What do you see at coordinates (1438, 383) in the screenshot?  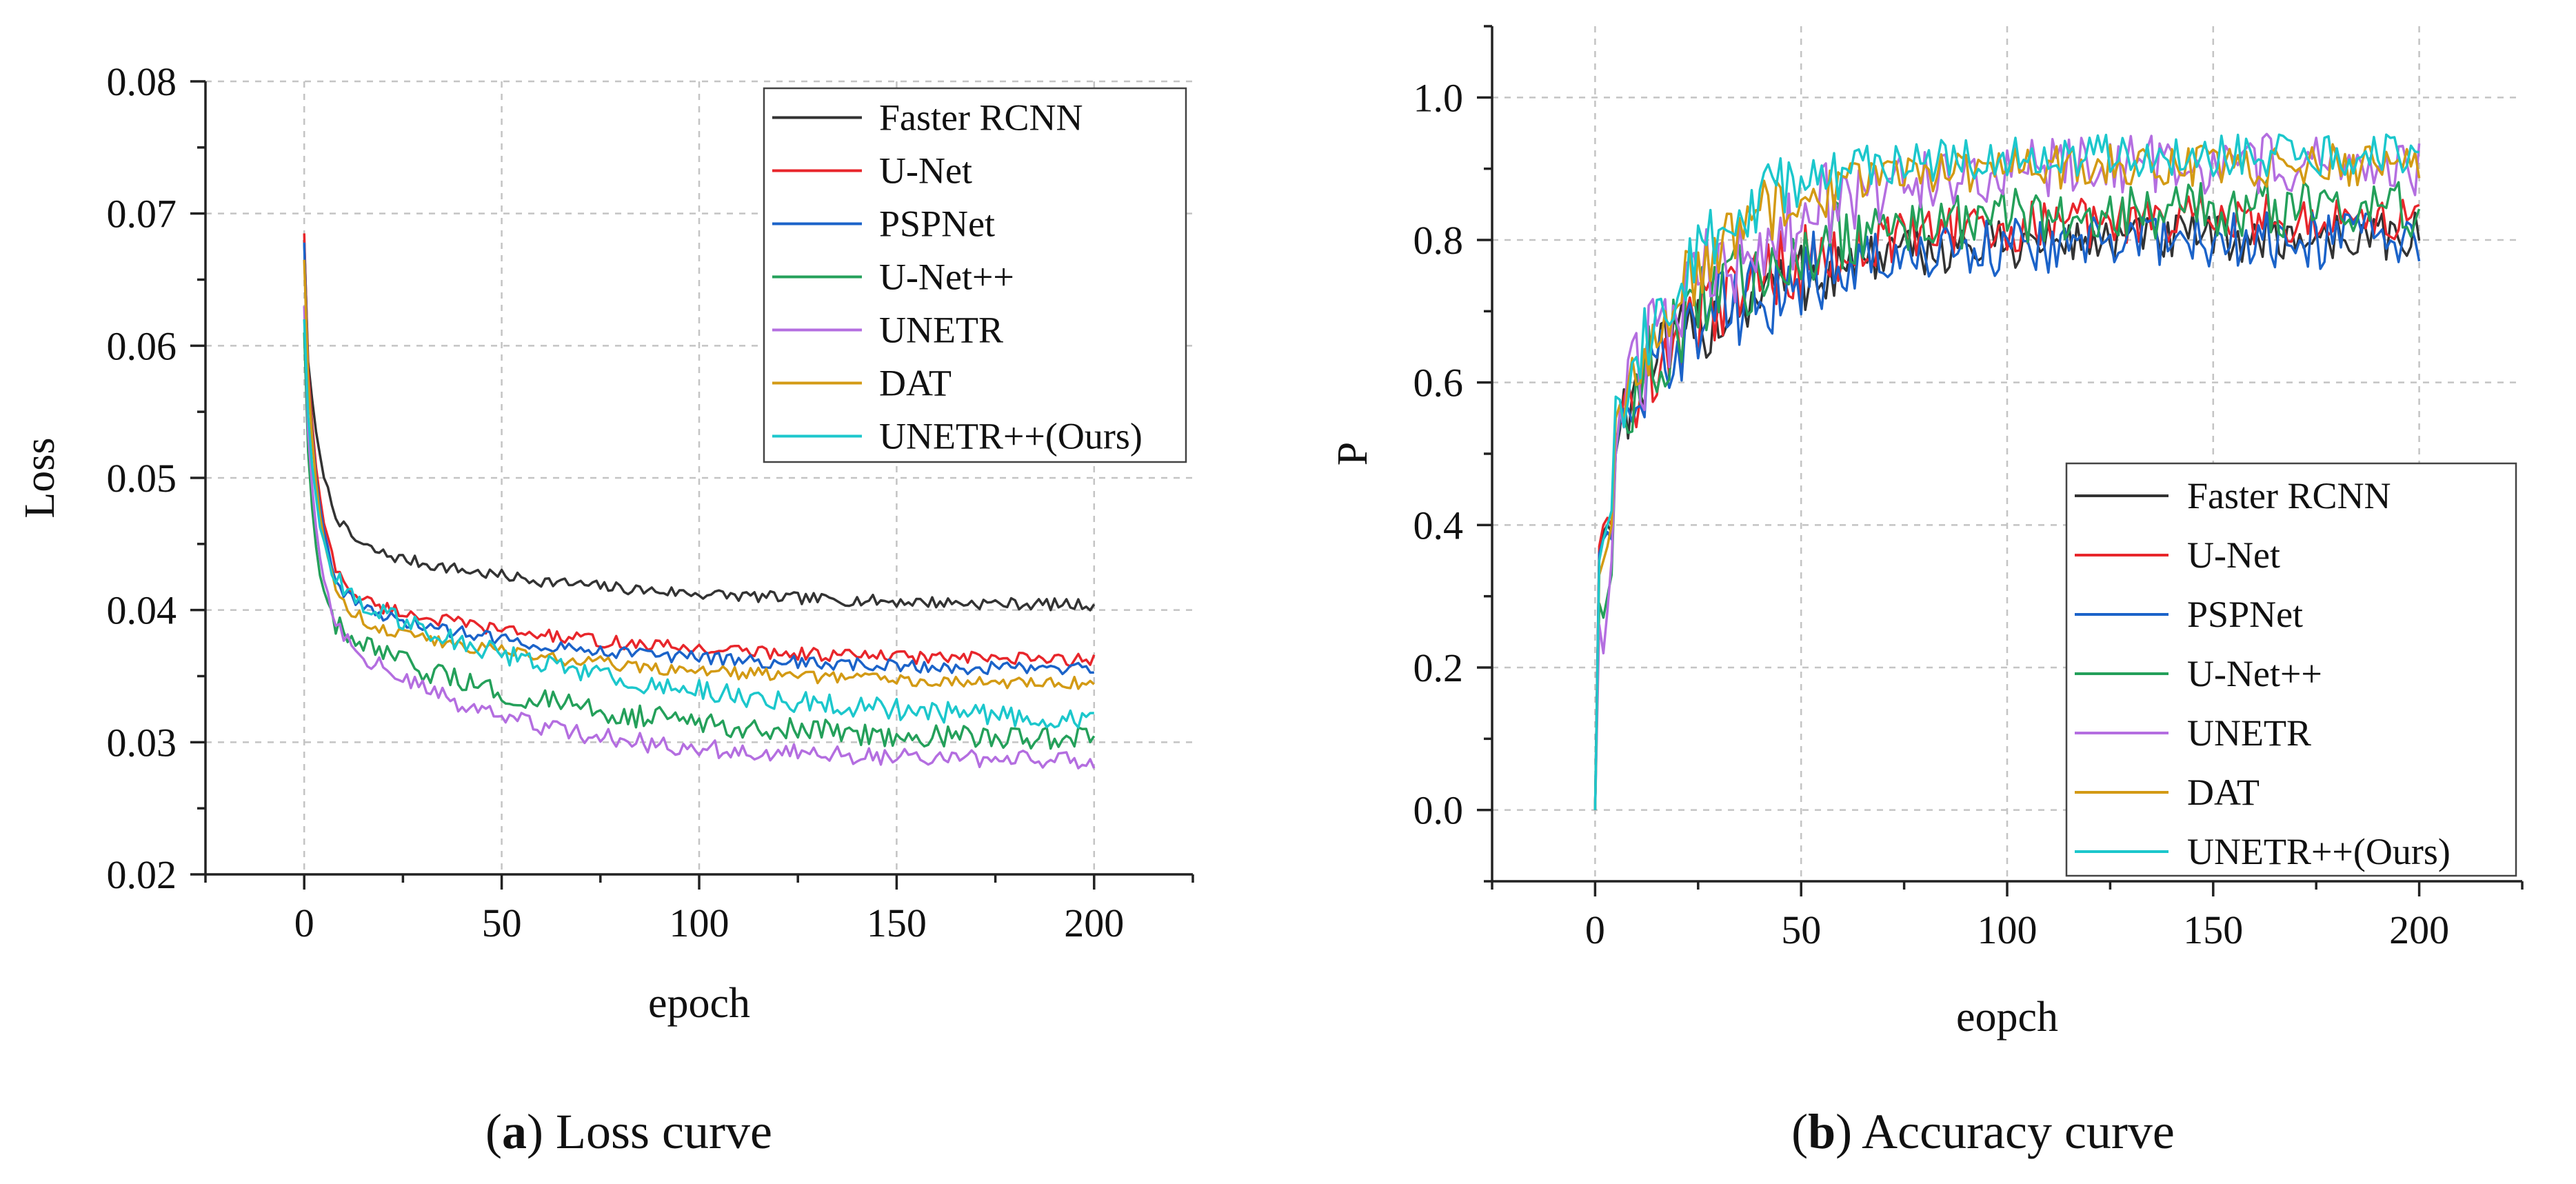 I see `y-tick-label: 0.6` at bounding box center [1438, 383].